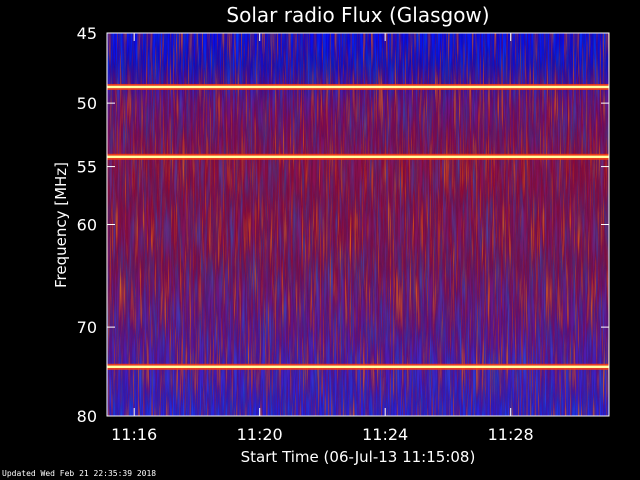 Image resolution: width=640 pixels, height=480 pixels. What do you see at coordinates (61, 225) in the screenshot?
I see `y-axis-label: Frequency [MHz]` at bounding box center [61, 225].